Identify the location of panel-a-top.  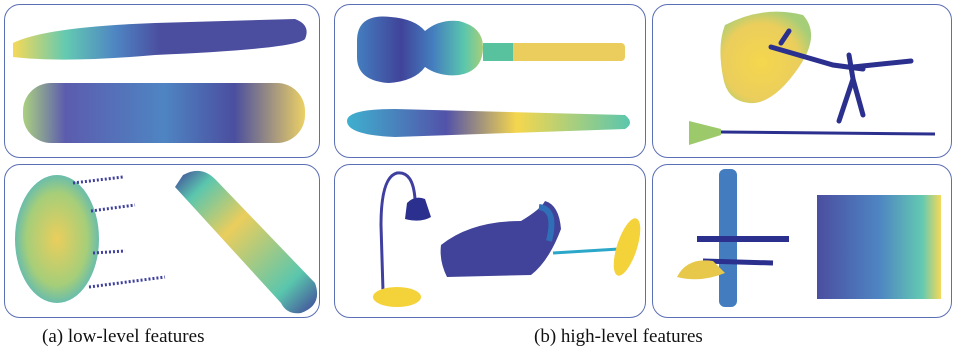
(162, 81).